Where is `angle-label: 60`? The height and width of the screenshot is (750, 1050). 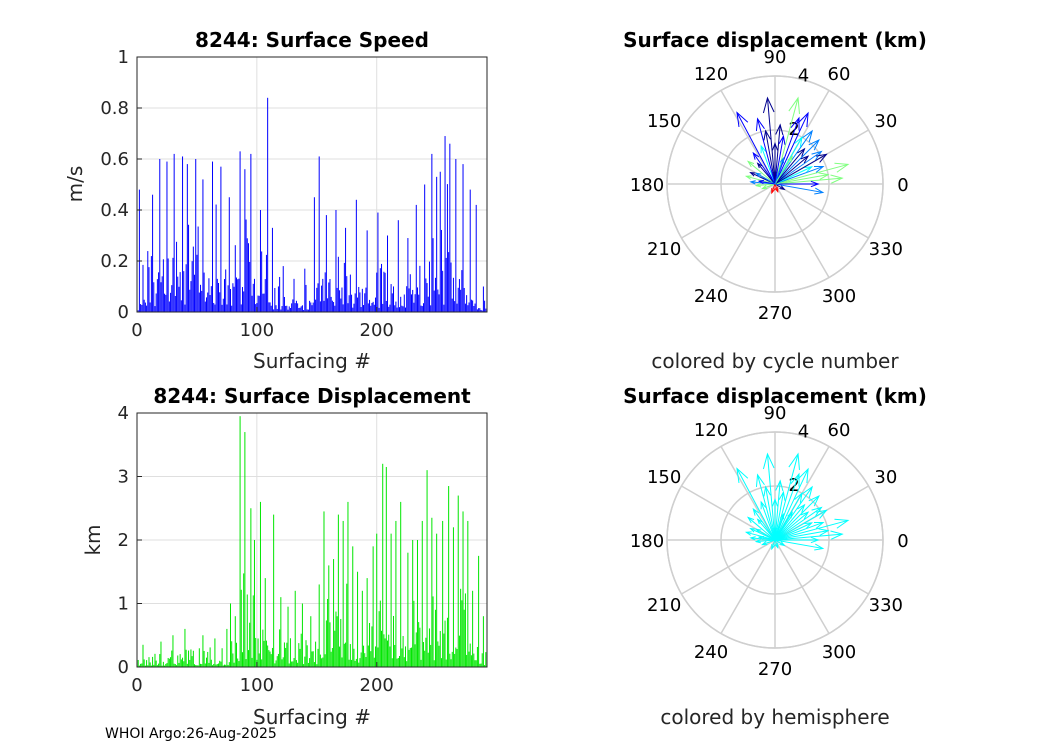
angle-label: 60 is located at coordinates (839, 74).